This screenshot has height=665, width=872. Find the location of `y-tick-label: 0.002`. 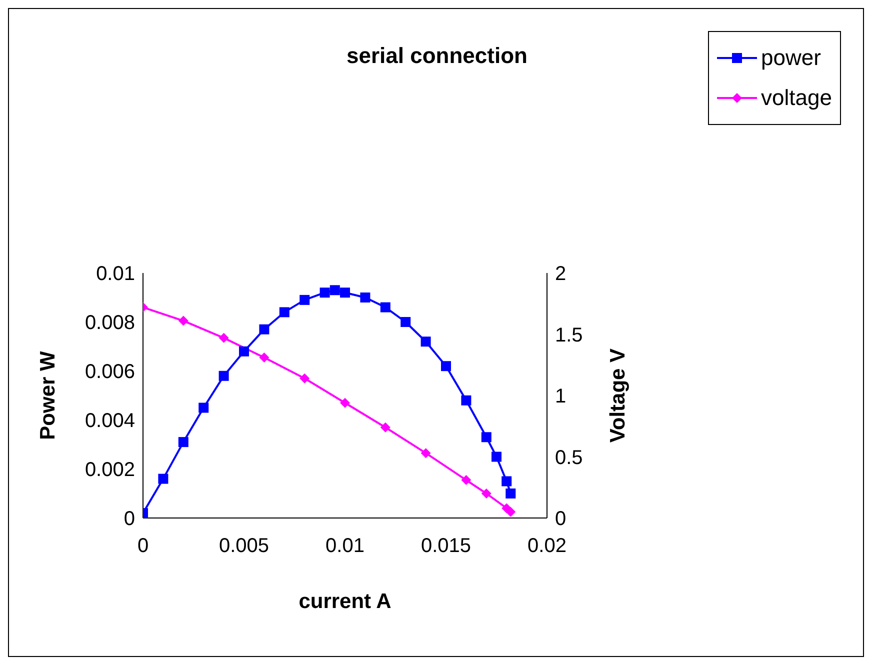

y-tick-label: 0.002 is located at coordinates (109, 470).